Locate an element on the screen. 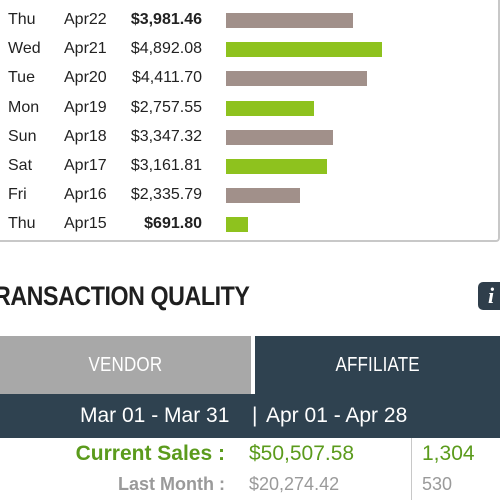 This screenshot has width=500, height=500. day-of-week: Mon is located at coordinates (24, 107).